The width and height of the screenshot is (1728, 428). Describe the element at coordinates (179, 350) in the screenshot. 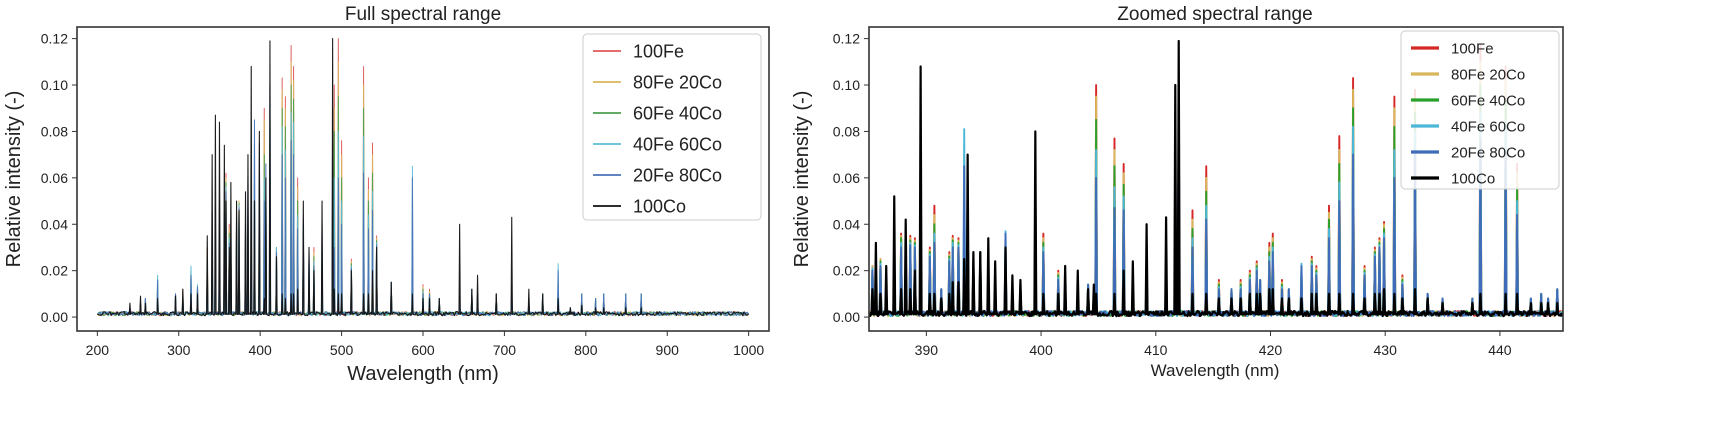

I see `x-tick-label: 300` at that location.